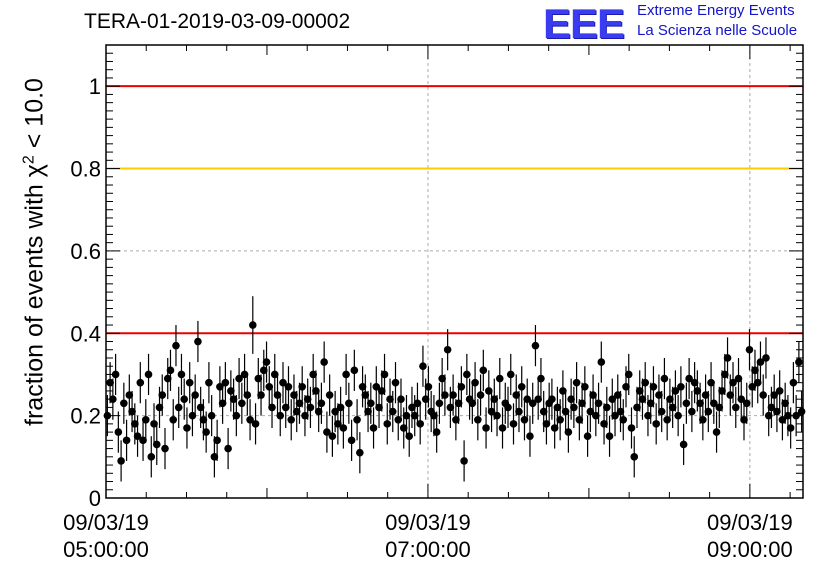 The height and width of the screenshot is (572, 836). I want to click on y-tick-label: 0.2, so click(85, 416).